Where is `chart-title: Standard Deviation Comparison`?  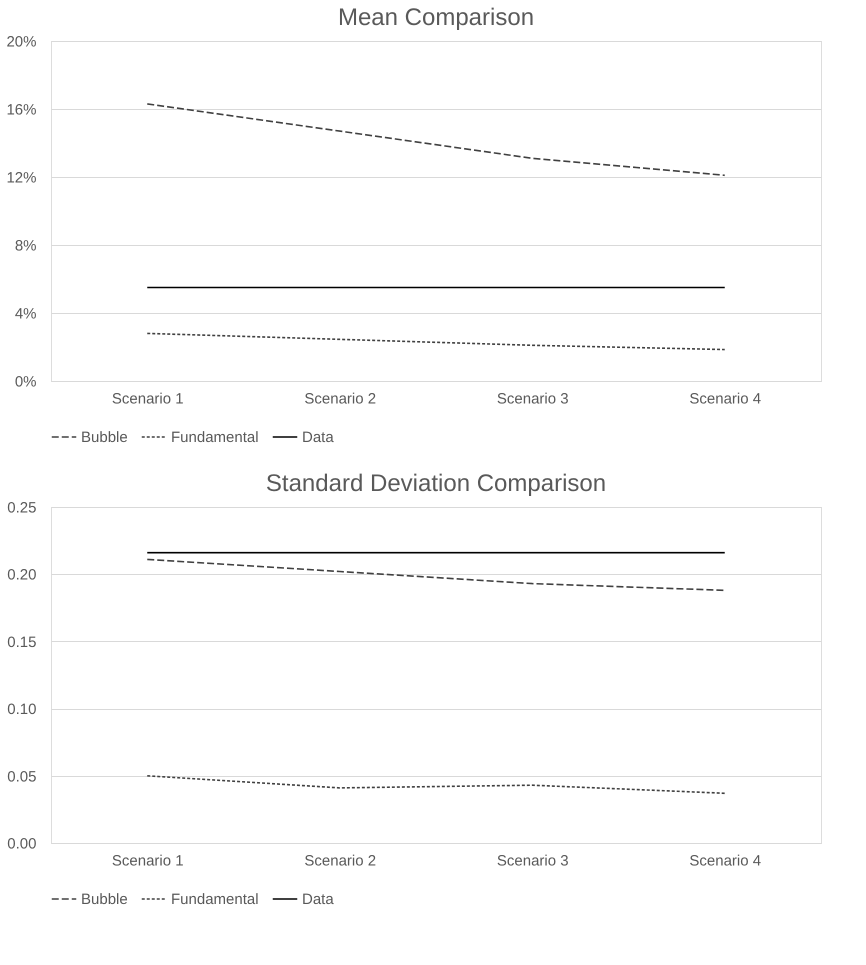 chart-title: Standard Deviation Comparison is located at coordinates (436, 483).